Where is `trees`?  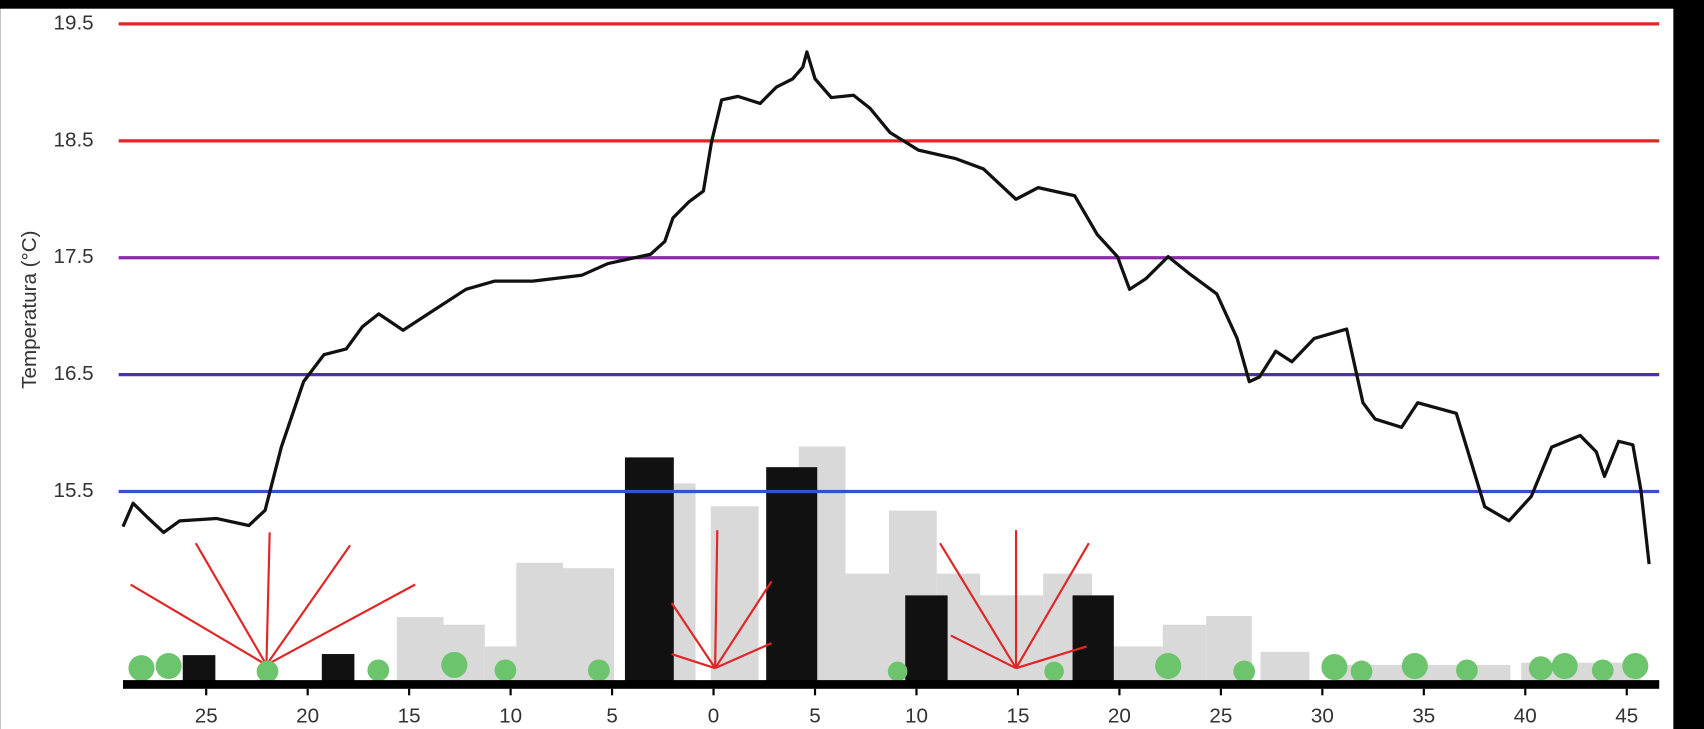
trees is located at coordinates (888, 667).